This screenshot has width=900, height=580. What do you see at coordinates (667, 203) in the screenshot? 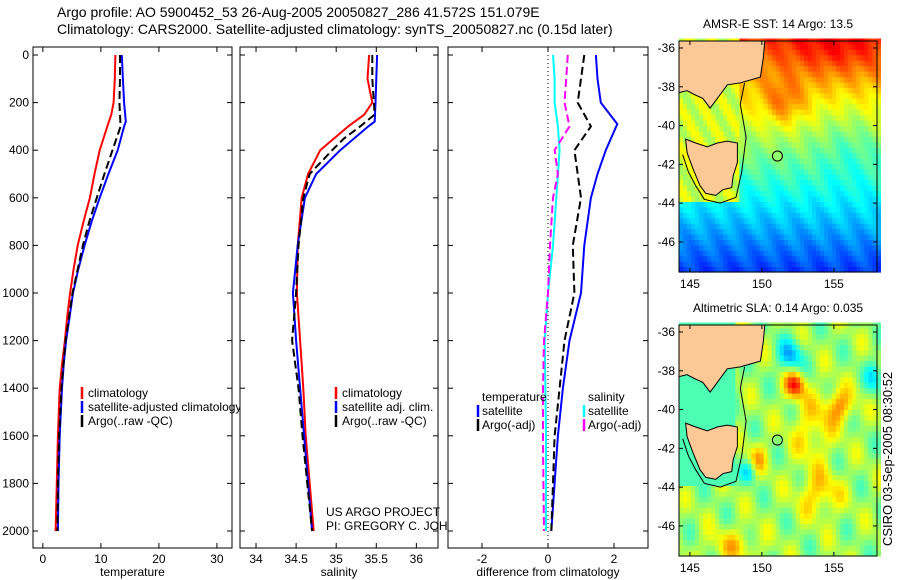
I see `y-tick-label: -44` at bounding box center [667, 203].